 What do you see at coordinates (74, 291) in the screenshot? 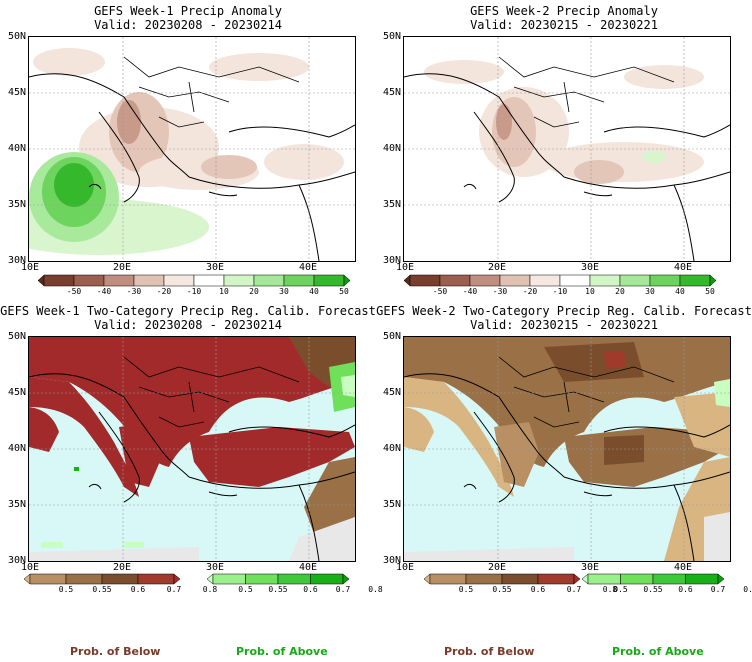
I see `anomaly-colorbar-label: -50` at bounding box center [74, 291].